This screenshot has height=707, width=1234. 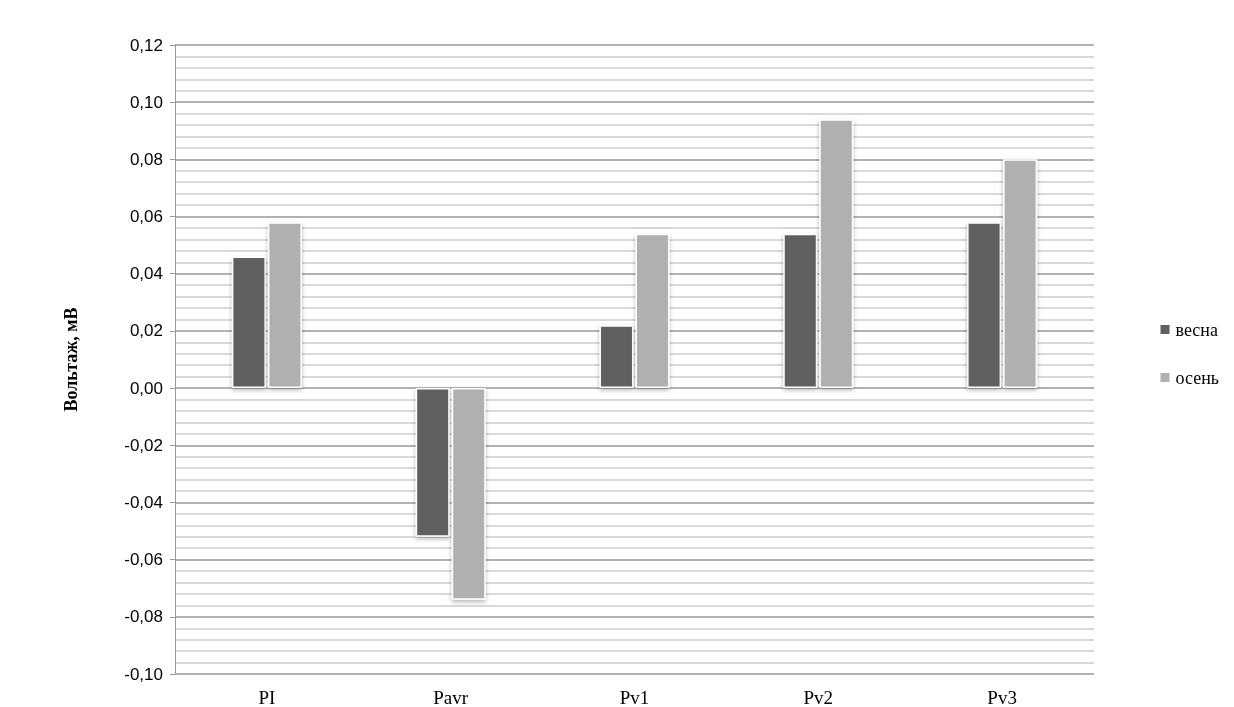 What do you see at coordinates (1002, 697) in the screenshot?
I see `x-tick-label: Pv3` at bounding box center [1002, 697].